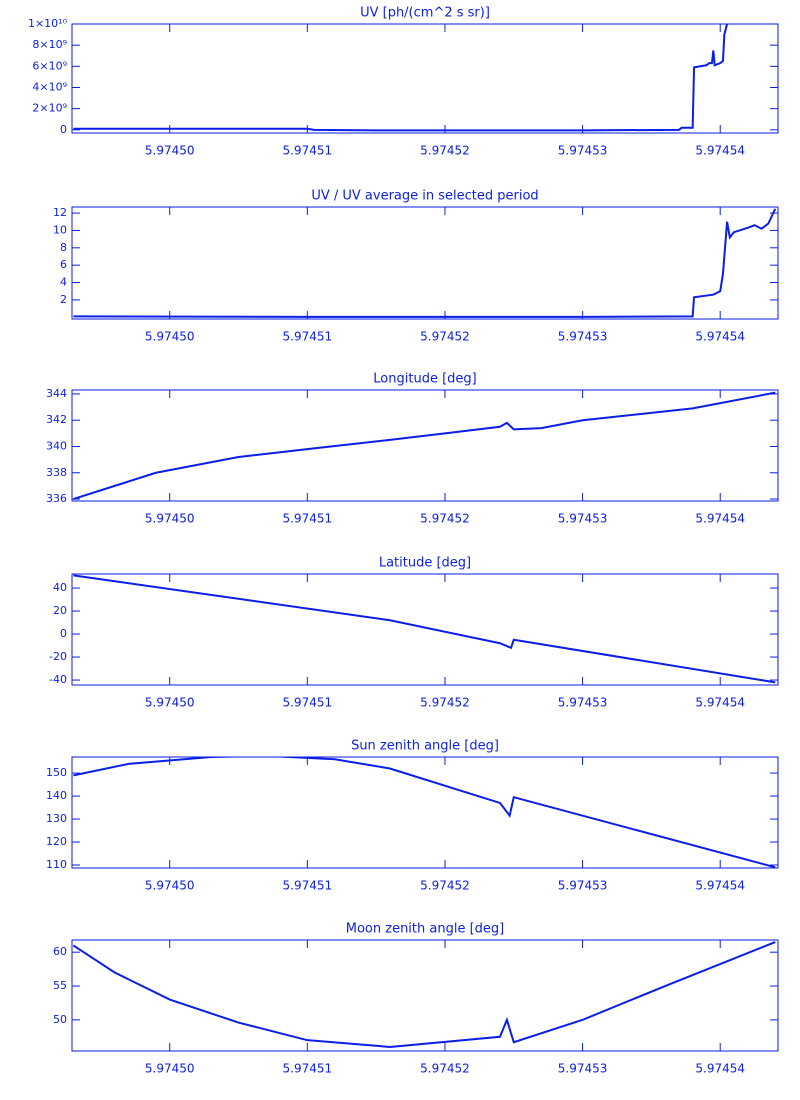 The image size is (800, 1100). Describe the element at coordinates (56, 498) in the screenshot. I see `y-tick-label: 336` at that location.